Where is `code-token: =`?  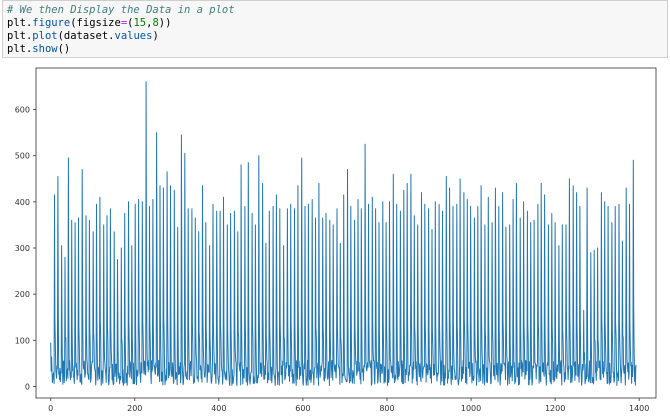
code-token: = is located at coordinates (124, 23).